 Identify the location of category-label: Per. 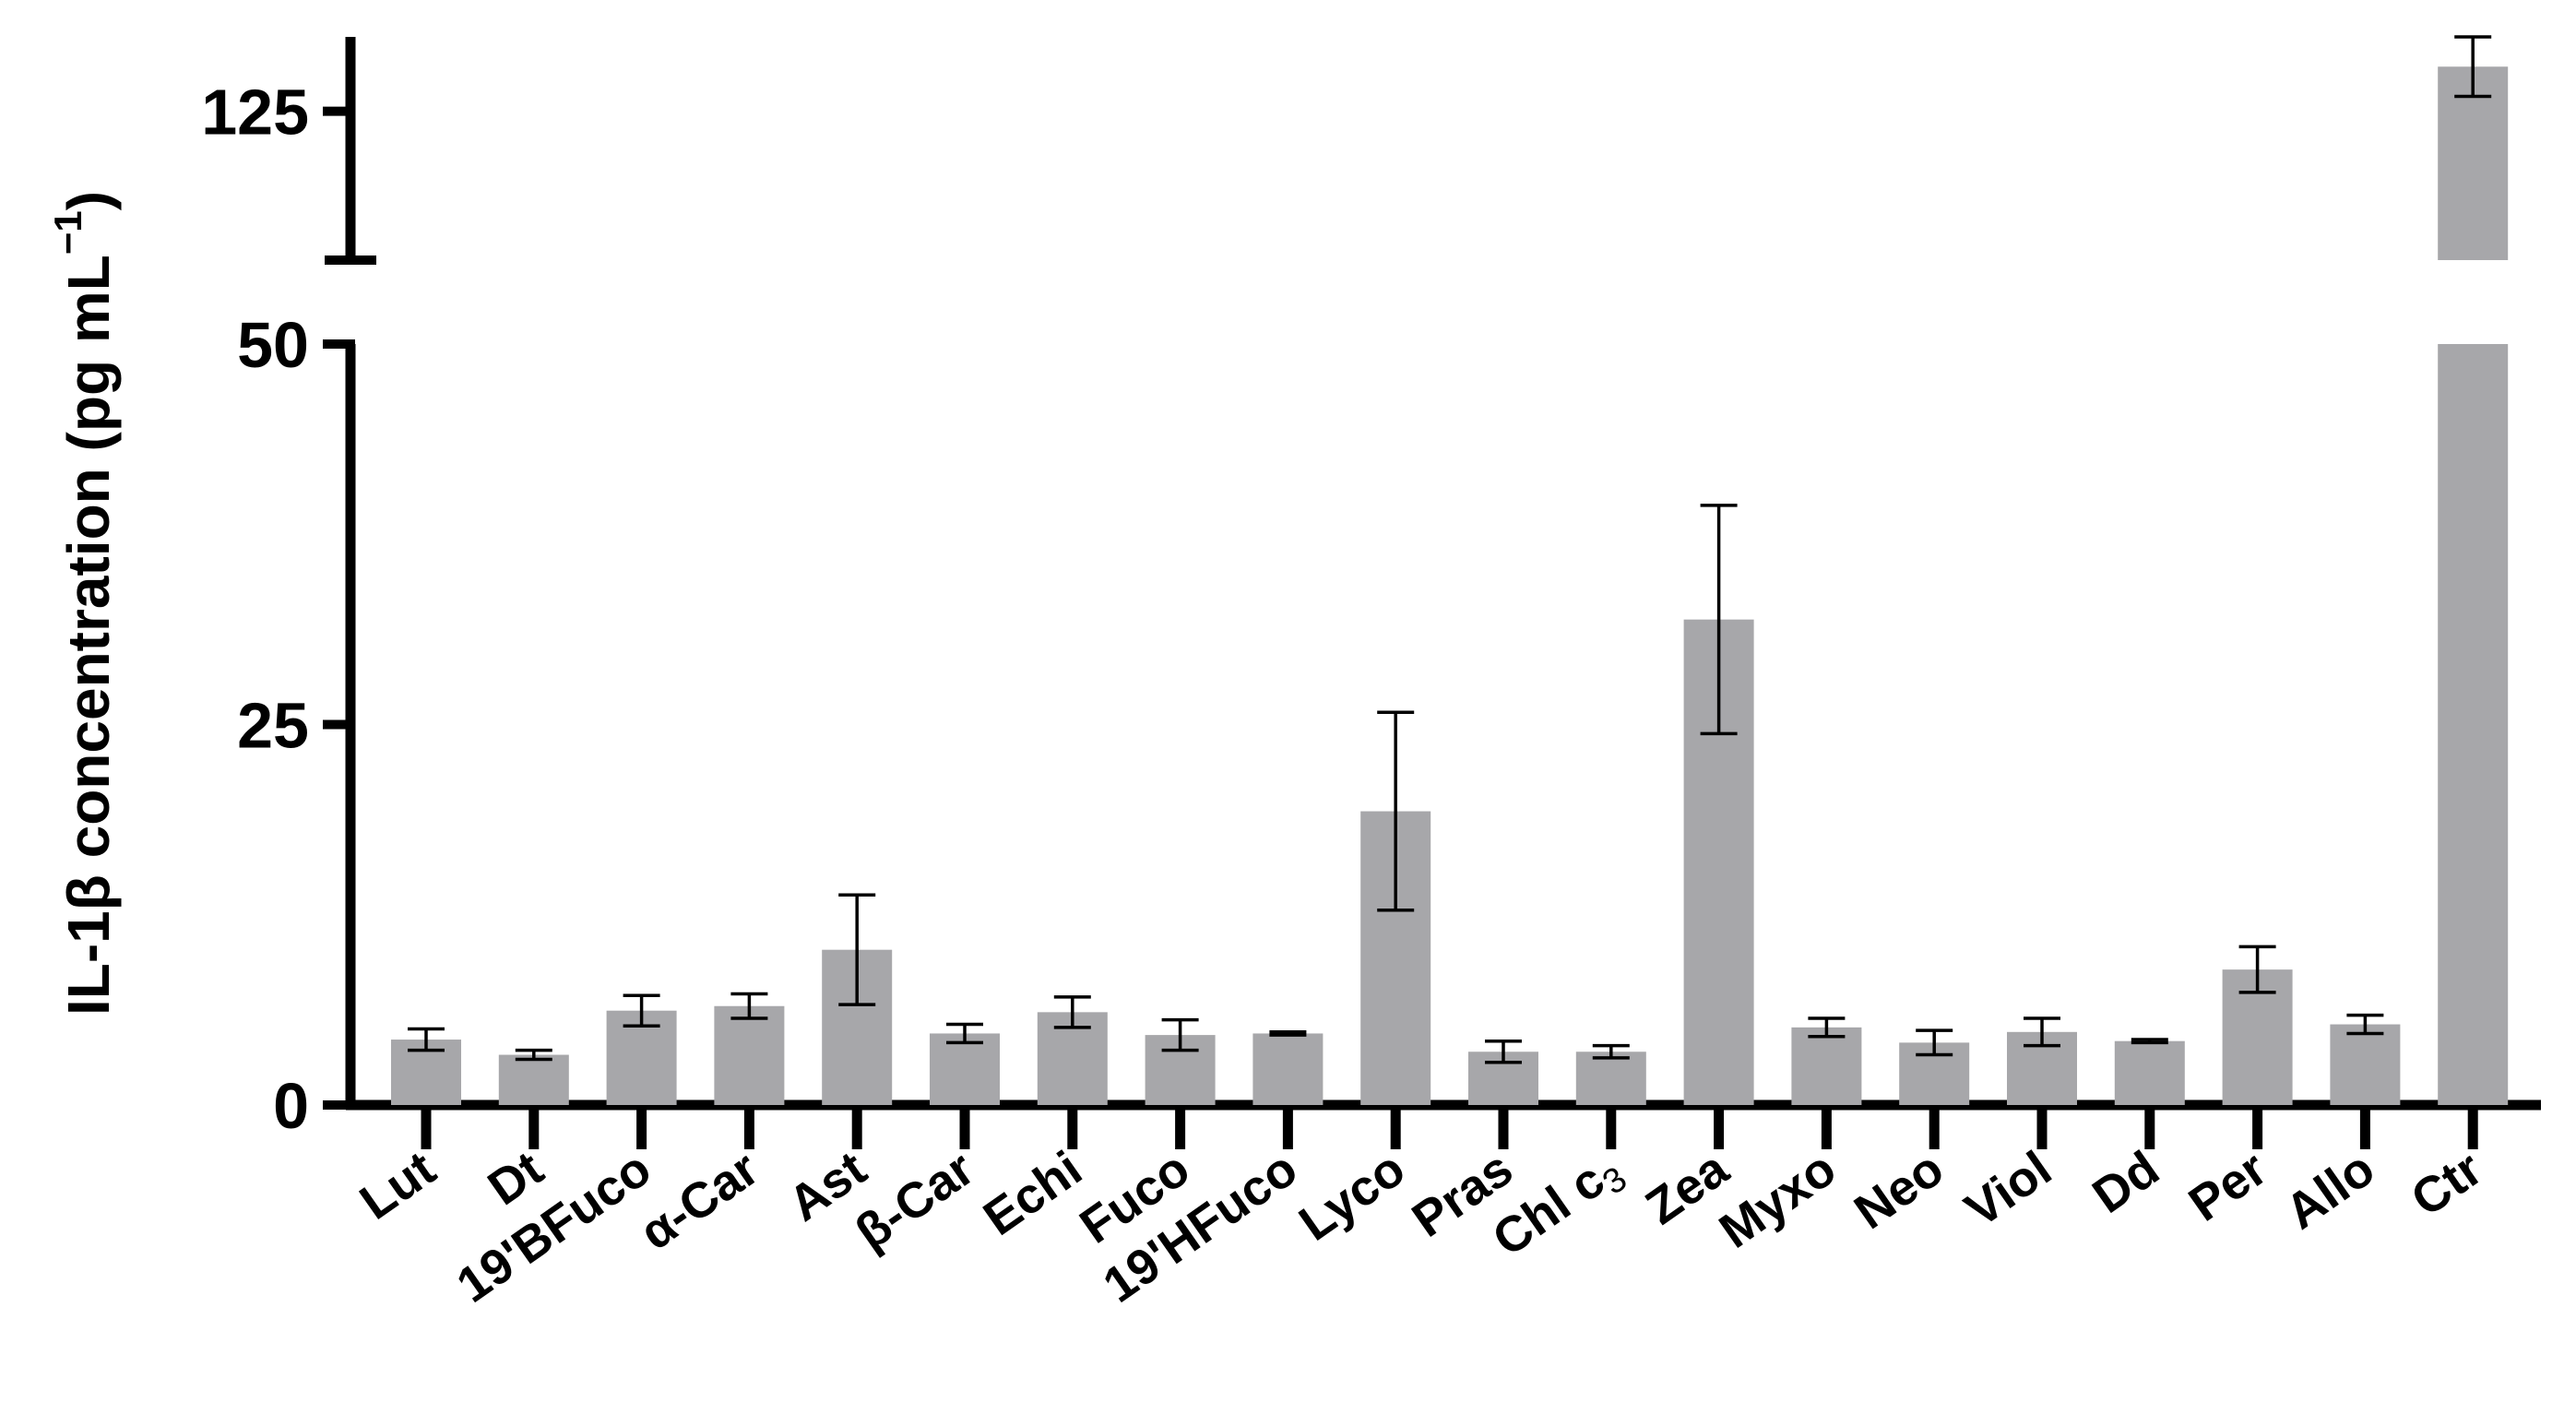
(2228, 1186).